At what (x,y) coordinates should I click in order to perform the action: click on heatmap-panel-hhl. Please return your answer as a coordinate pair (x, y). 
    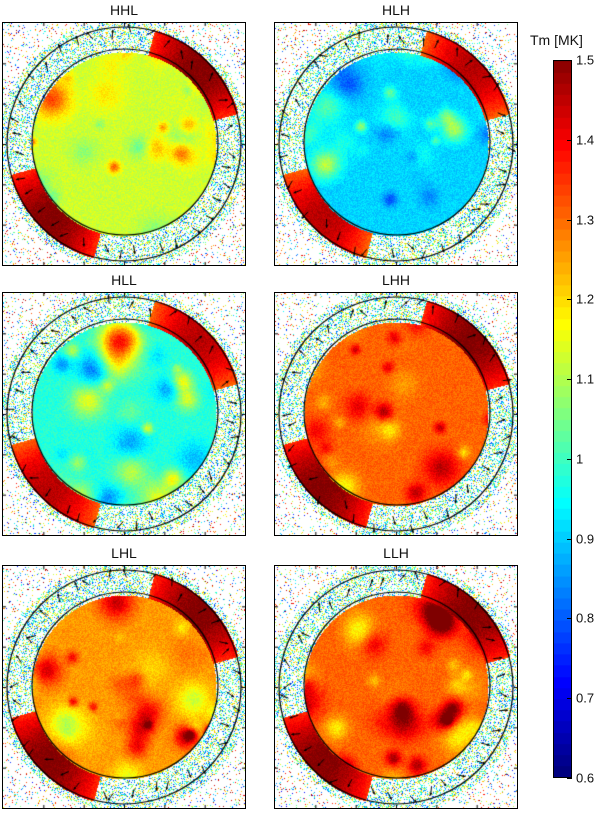
    Looking at the image, I should click on (124, 144).